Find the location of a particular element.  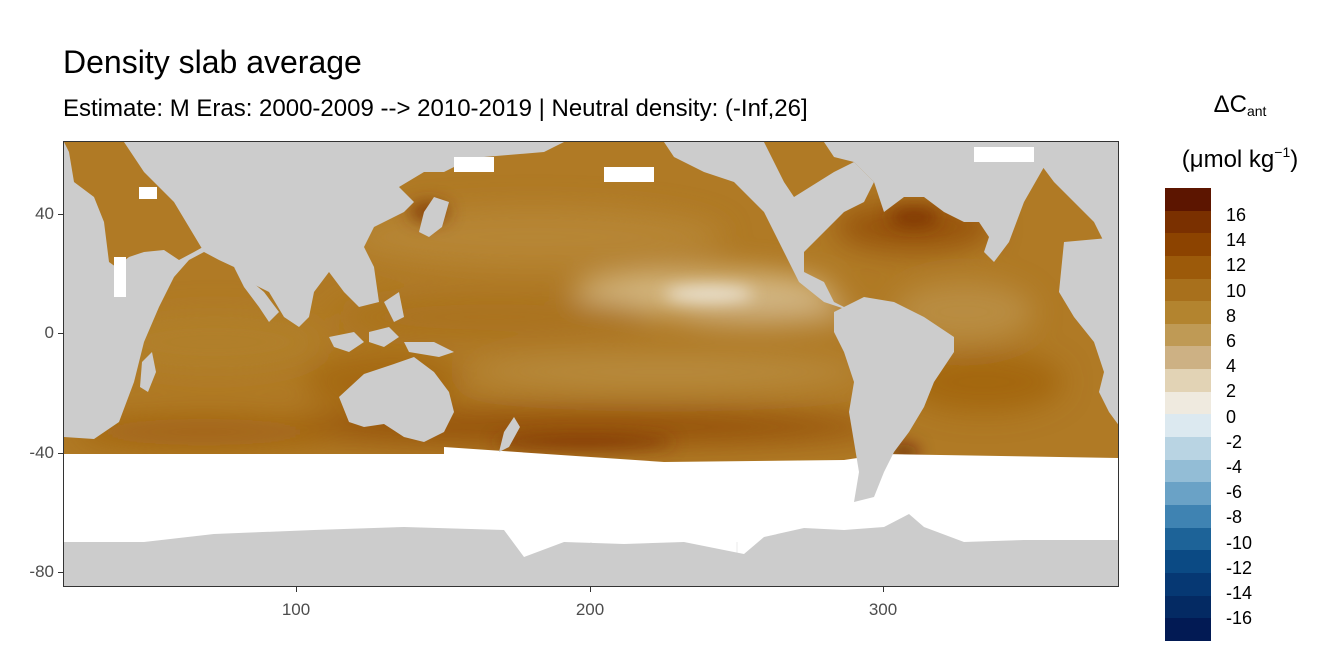

y-tick-label: 0 is located at coordinates (49, 332).